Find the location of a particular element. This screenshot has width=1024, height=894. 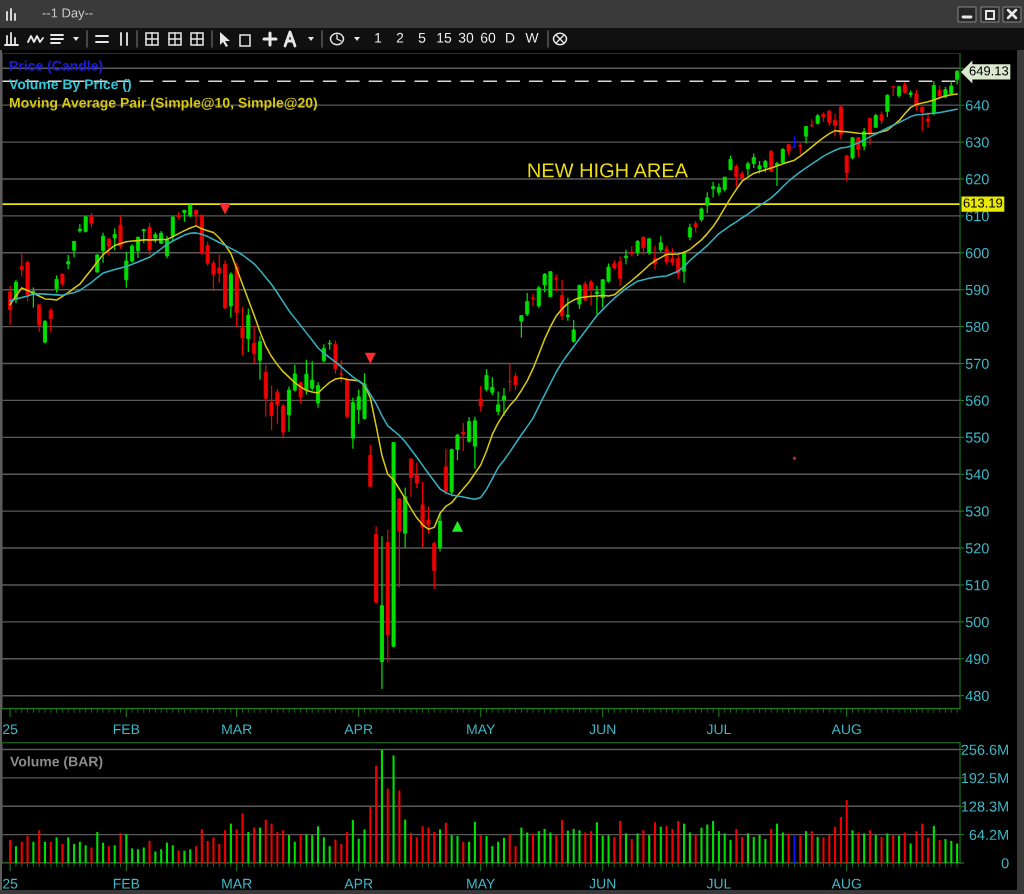

y-tick-label: 610 is located at coordinates (977, 216).